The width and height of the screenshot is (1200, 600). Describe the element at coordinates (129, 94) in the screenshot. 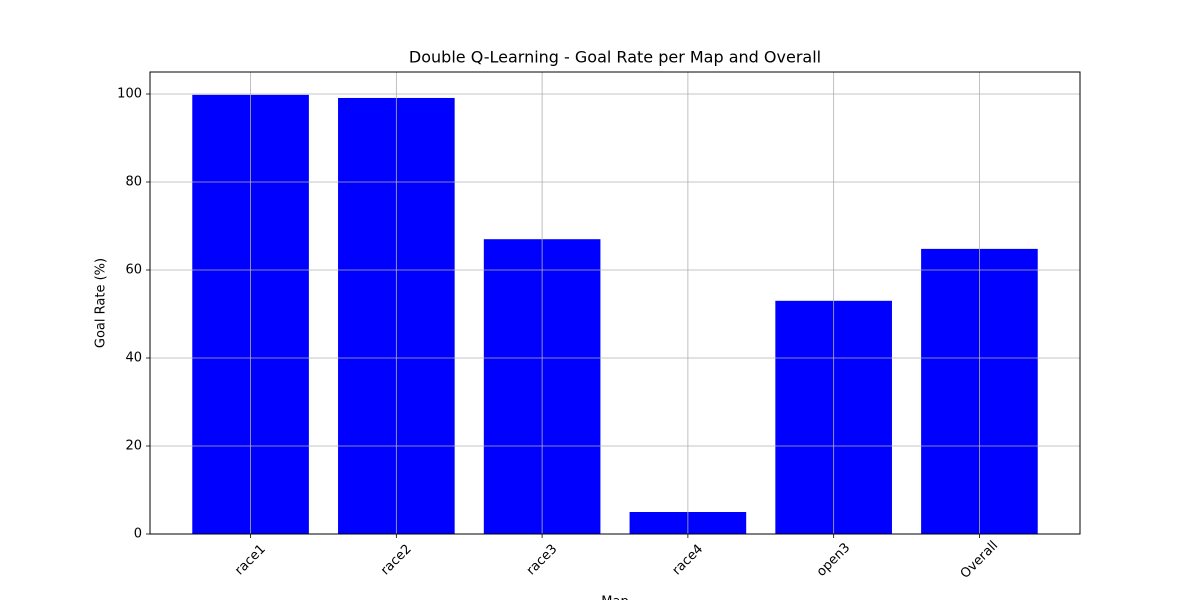

I see `y-tick-label: 100` at that location.